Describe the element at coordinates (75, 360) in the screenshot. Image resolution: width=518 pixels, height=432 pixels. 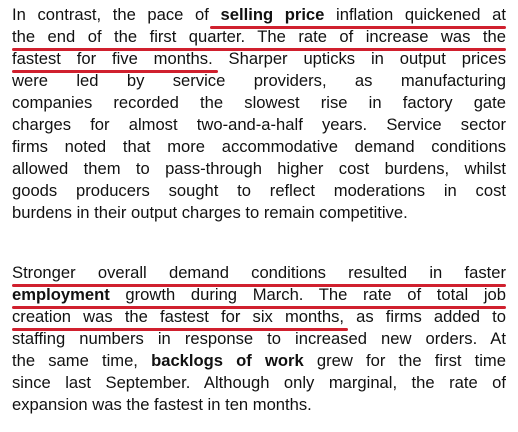
I see `text-span: the same time,` at that location.